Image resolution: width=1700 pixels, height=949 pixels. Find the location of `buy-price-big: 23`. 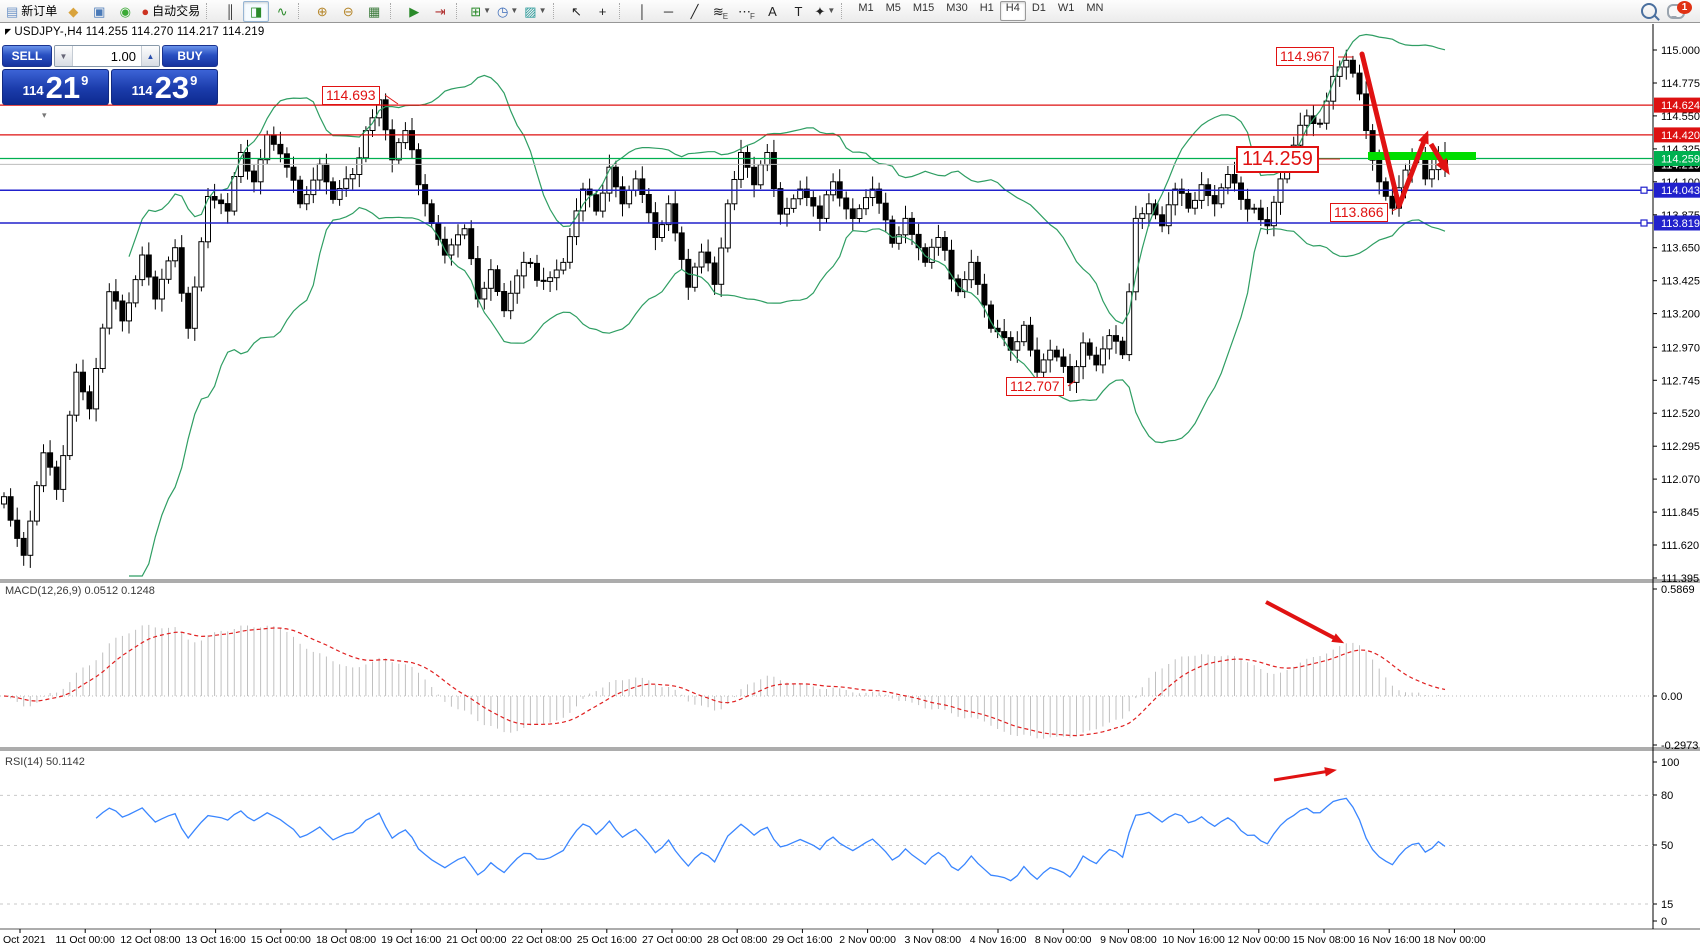

buy-price-big: 23 is located at coordinates (172, 87).